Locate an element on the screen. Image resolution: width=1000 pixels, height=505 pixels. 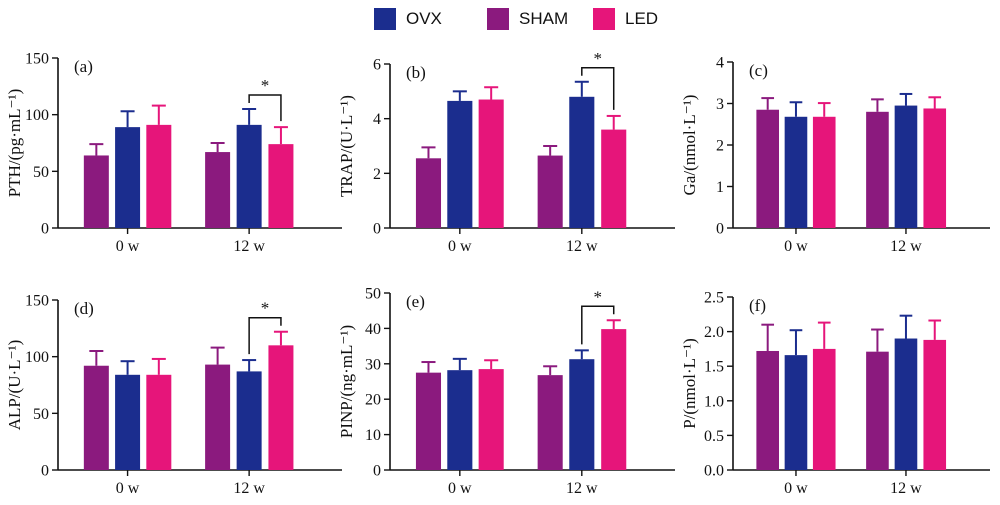
y-tick-label: 1.5 is located at coordinates (714, 367).